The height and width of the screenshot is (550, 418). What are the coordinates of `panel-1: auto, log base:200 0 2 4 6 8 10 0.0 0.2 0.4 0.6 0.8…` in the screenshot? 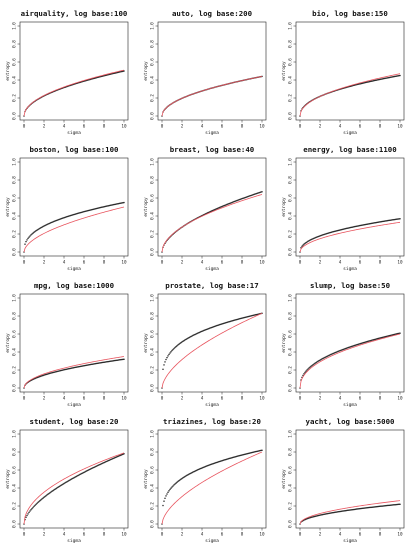 It's located at (205, 72).